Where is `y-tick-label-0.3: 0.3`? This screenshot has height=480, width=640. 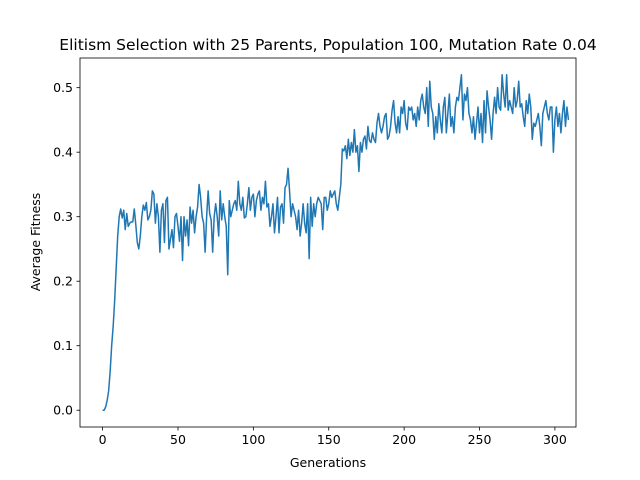 y-tick-label-0.3: 0.3 is located at coordinates (63, 216).